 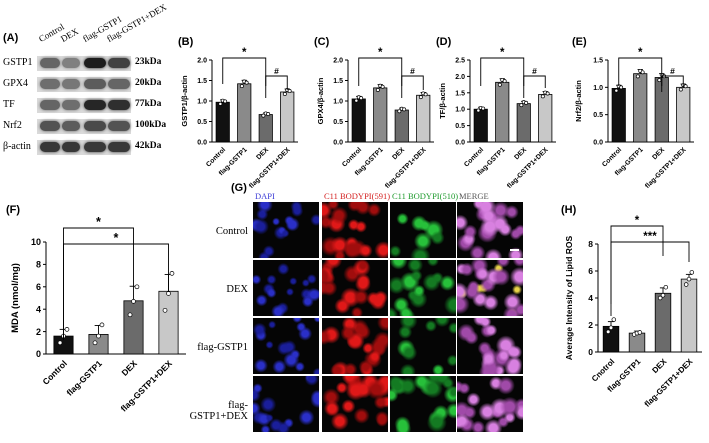 I want to click on y-tick-label: 6, so click(x=590, y=271).